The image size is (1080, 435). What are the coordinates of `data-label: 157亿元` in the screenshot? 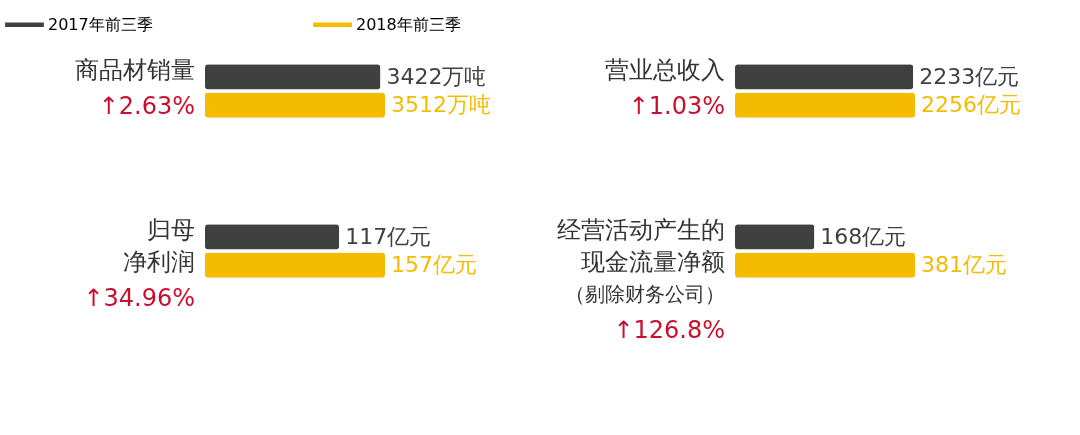 It's located at (434, 265).